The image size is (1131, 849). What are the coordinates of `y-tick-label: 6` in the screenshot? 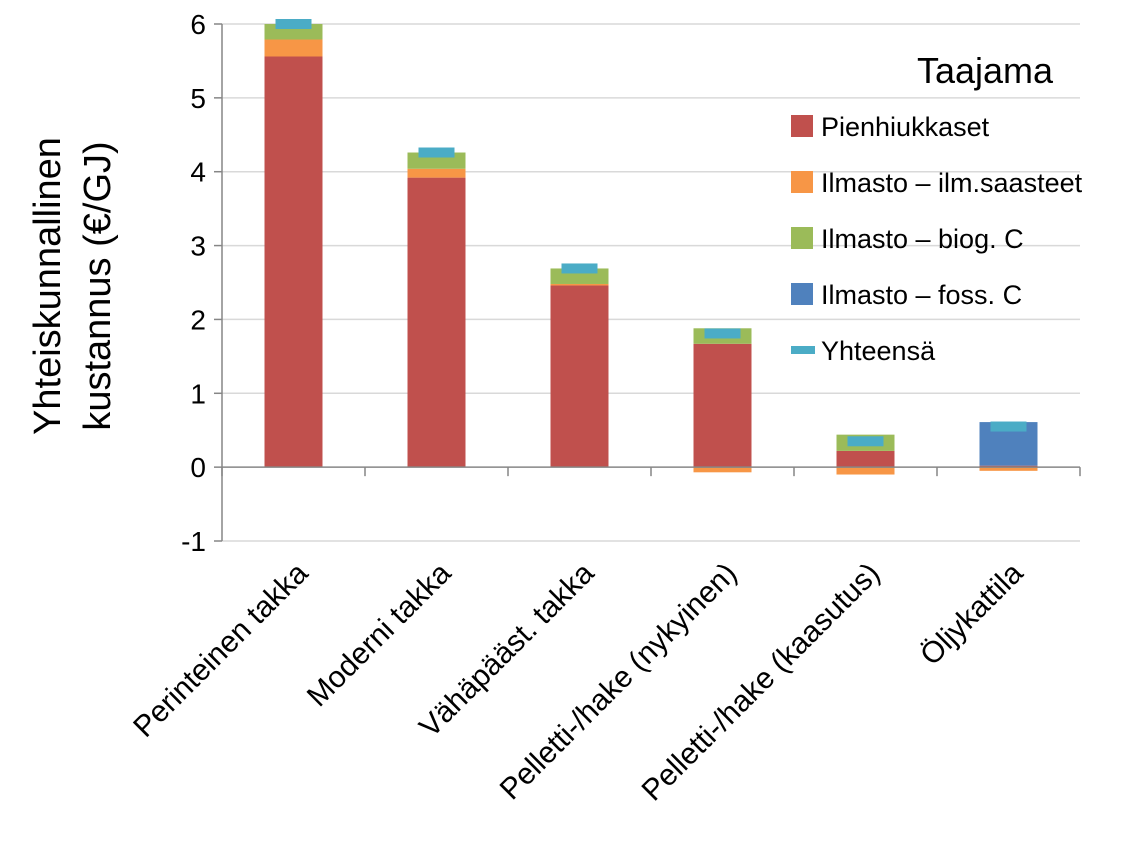 It's located at (198, 24).